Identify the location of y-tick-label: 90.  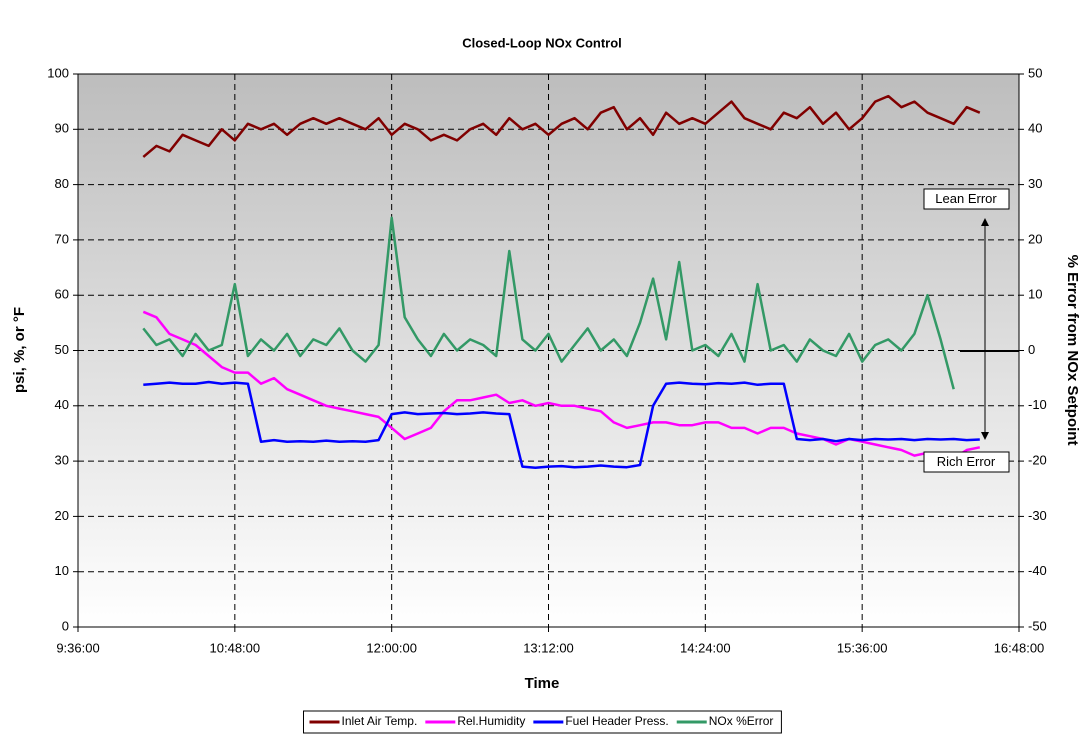
(62, 128).